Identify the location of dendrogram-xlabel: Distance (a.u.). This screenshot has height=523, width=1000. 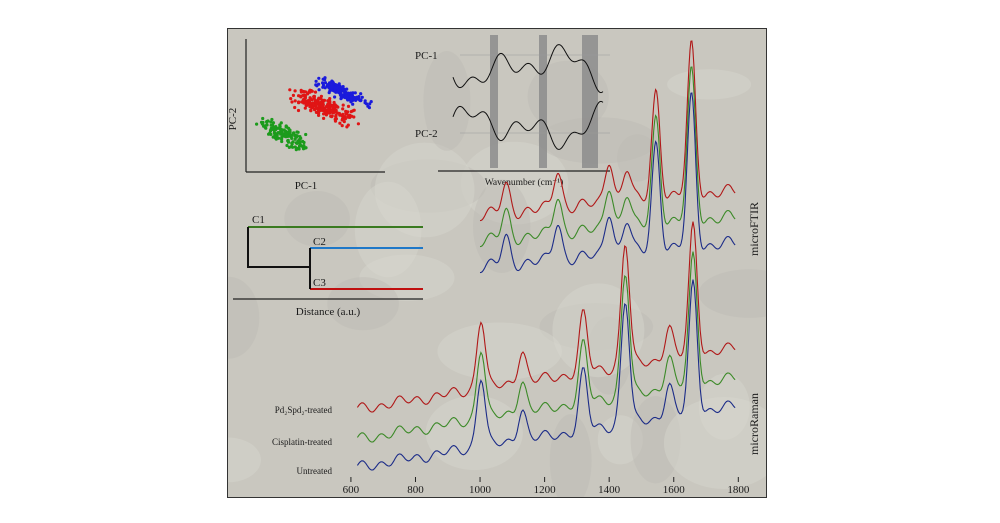
(328, 312).